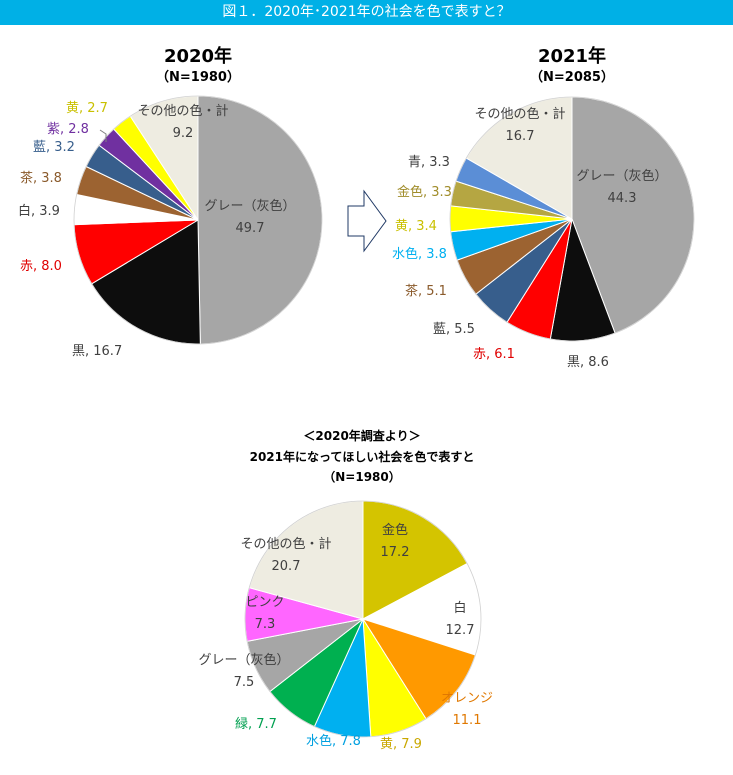 This screenshot has height=775, width=733. I want to click on chart2-subtitle: （N=2085）, so click(572, 77).